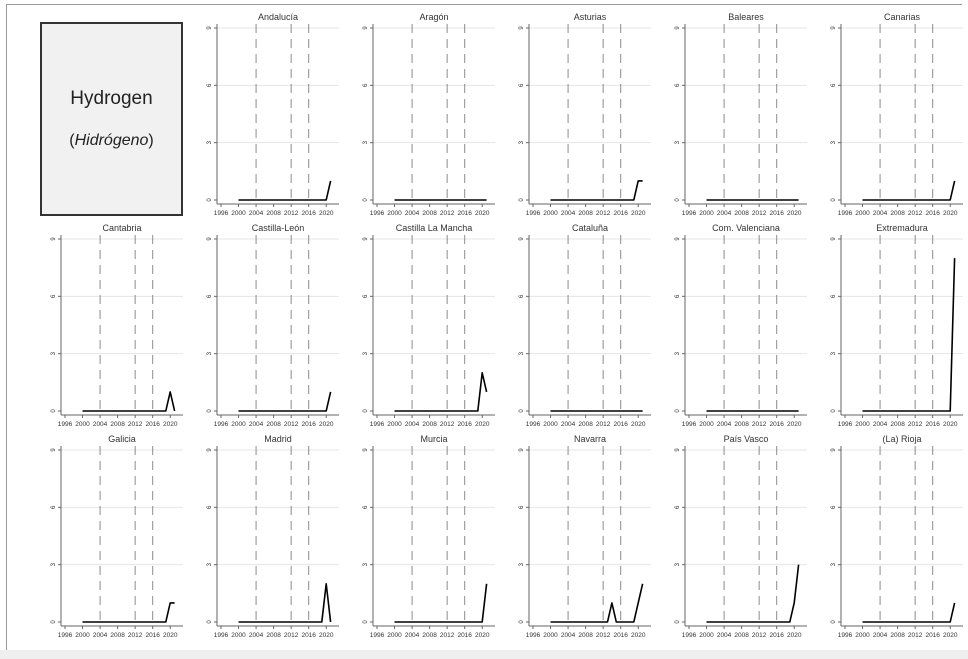  Describe the element at coordinates (122, 439) in the screenshot. I see `panel-title: Galicia` at that location.